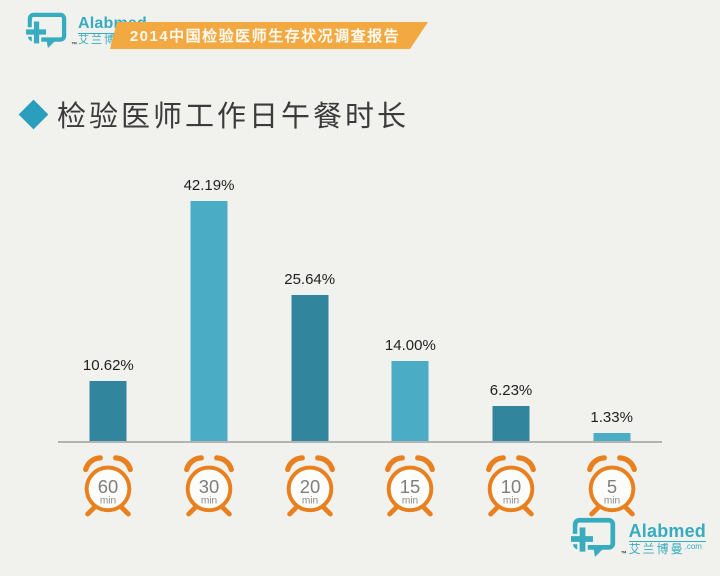 Image resolution: width=720 pixels, height=576 pixels. What do you see at coordinates (310, 279) in the screenshot?
I see `bar-value-label: 25.64%` at bounding box center [310, 279].